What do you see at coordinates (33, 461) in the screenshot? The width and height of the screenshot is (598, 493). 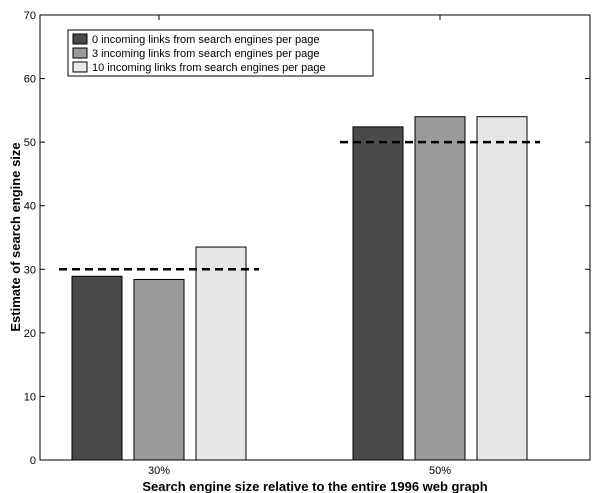 I see `y-tick-label: 0` at bounding box center [33, 461].